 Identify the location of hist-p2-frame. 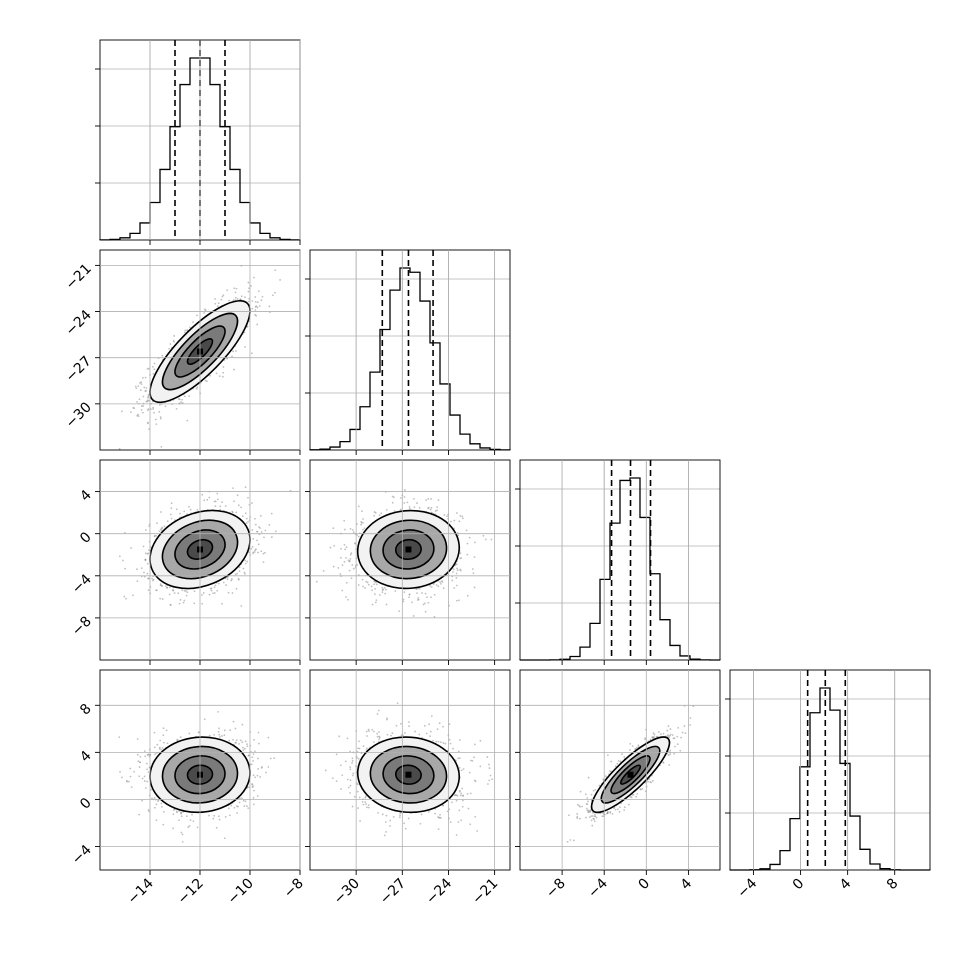
(620, 560).